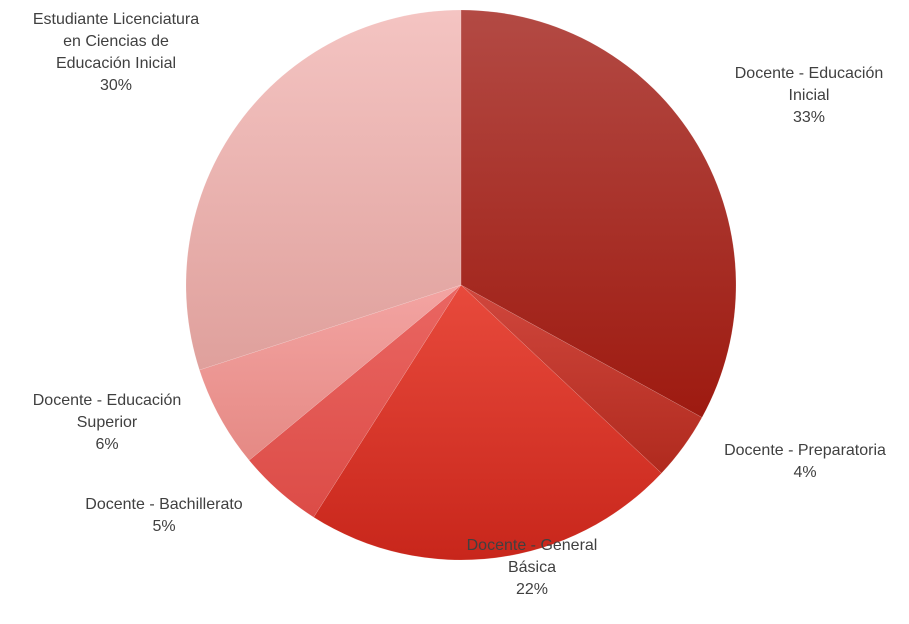  Describe the element at coordinates (804, 472) in the screenshot. I see `data-label-value: 4%` at that location.